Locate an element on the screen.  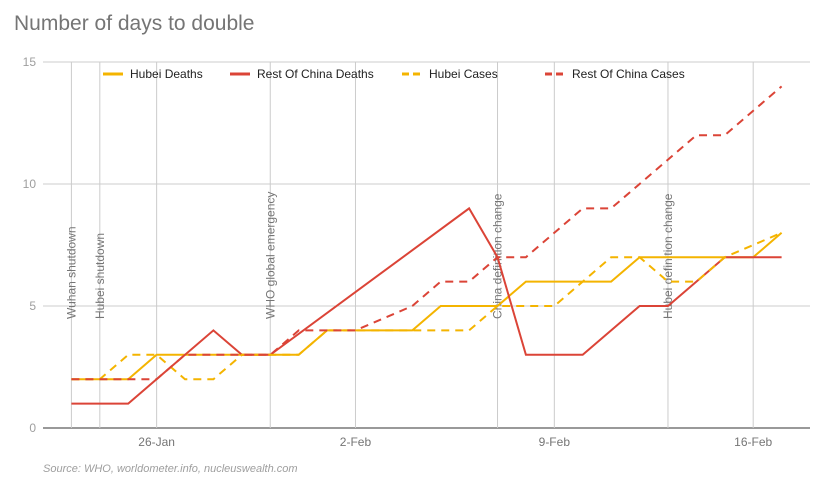
chart-title: Number of days to double is located at coordinates (134, 23).